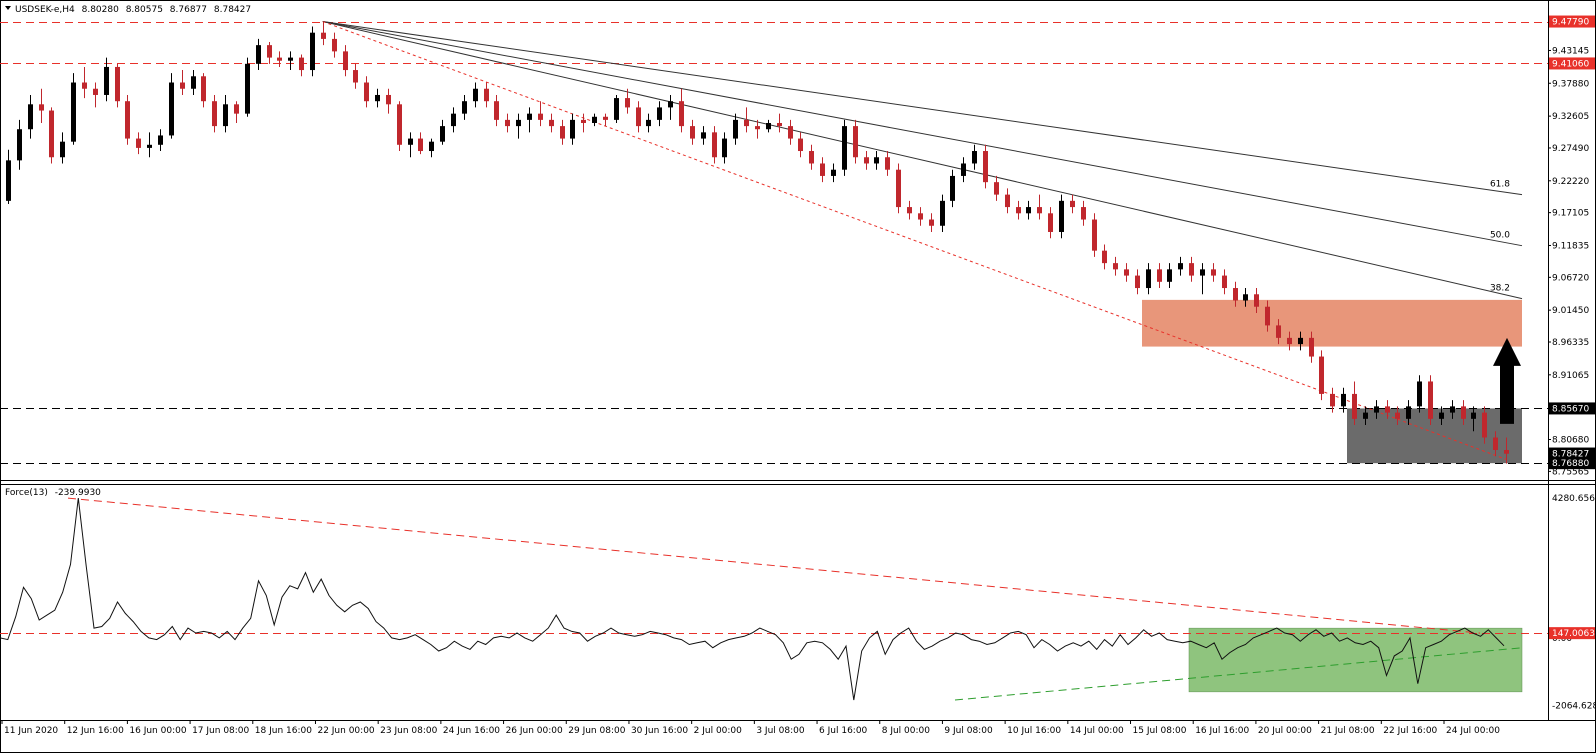 The image size is (1596, 753). Describe the element at coordinates (1034, 731) in the screenshot. I see `time-tick-16: 10 Jul 16:00` at that location.